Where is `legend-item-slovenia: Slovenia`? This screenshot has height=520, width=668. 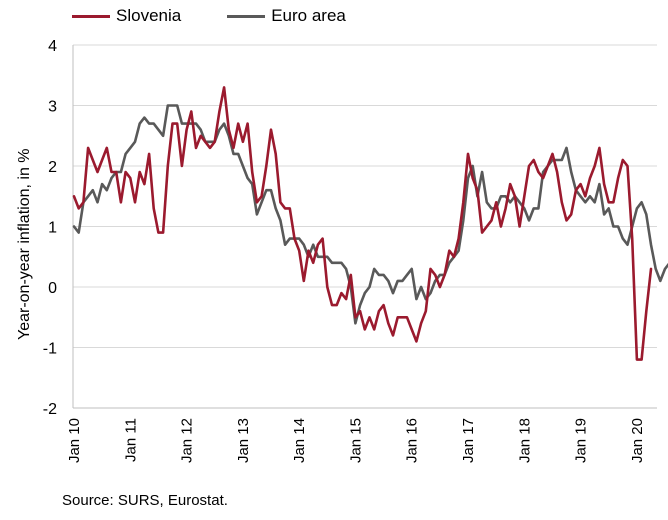 legend-item-slovenia: Slovenia is located at coordinates (126, 16).